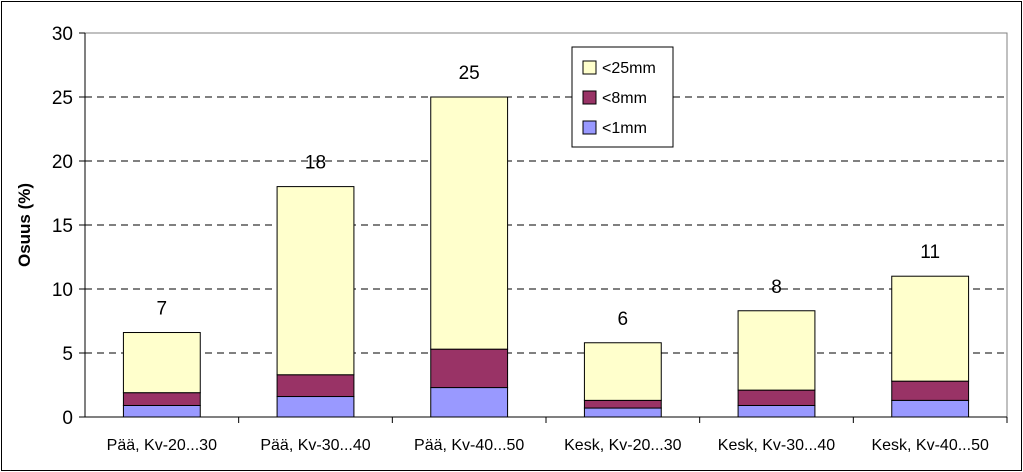  Describe the element at coordinates (315, 163) in the screenshot. I see `data-label: 18` at that location.